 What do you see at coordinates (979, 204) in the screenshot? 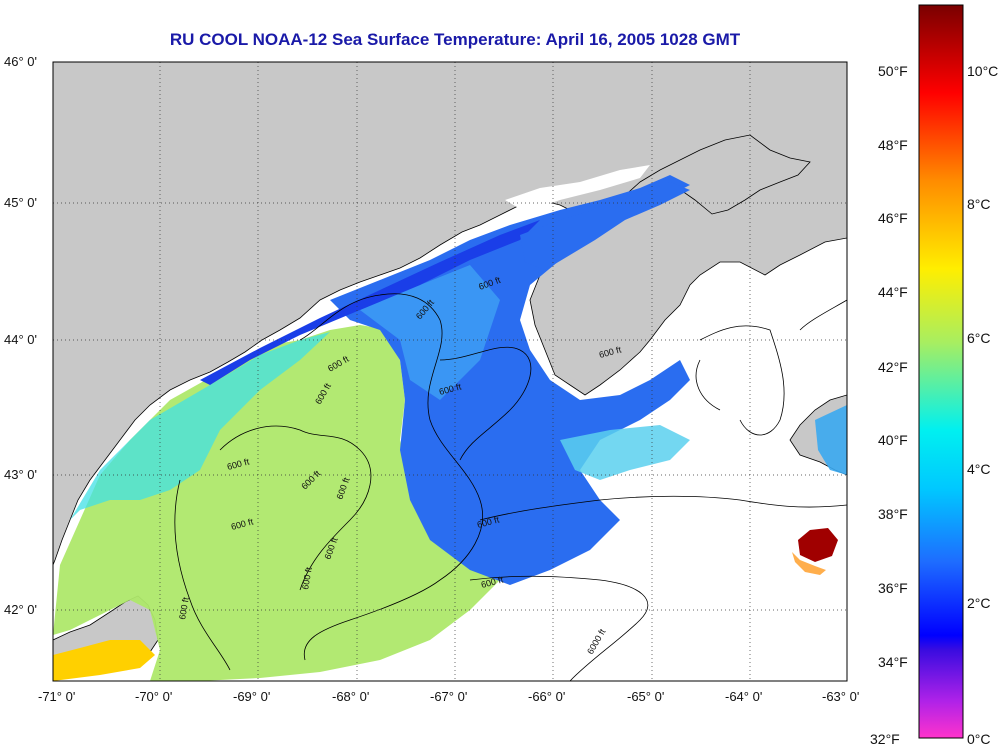
I see `c-label: 8°C` at bounding box center [979, 204].